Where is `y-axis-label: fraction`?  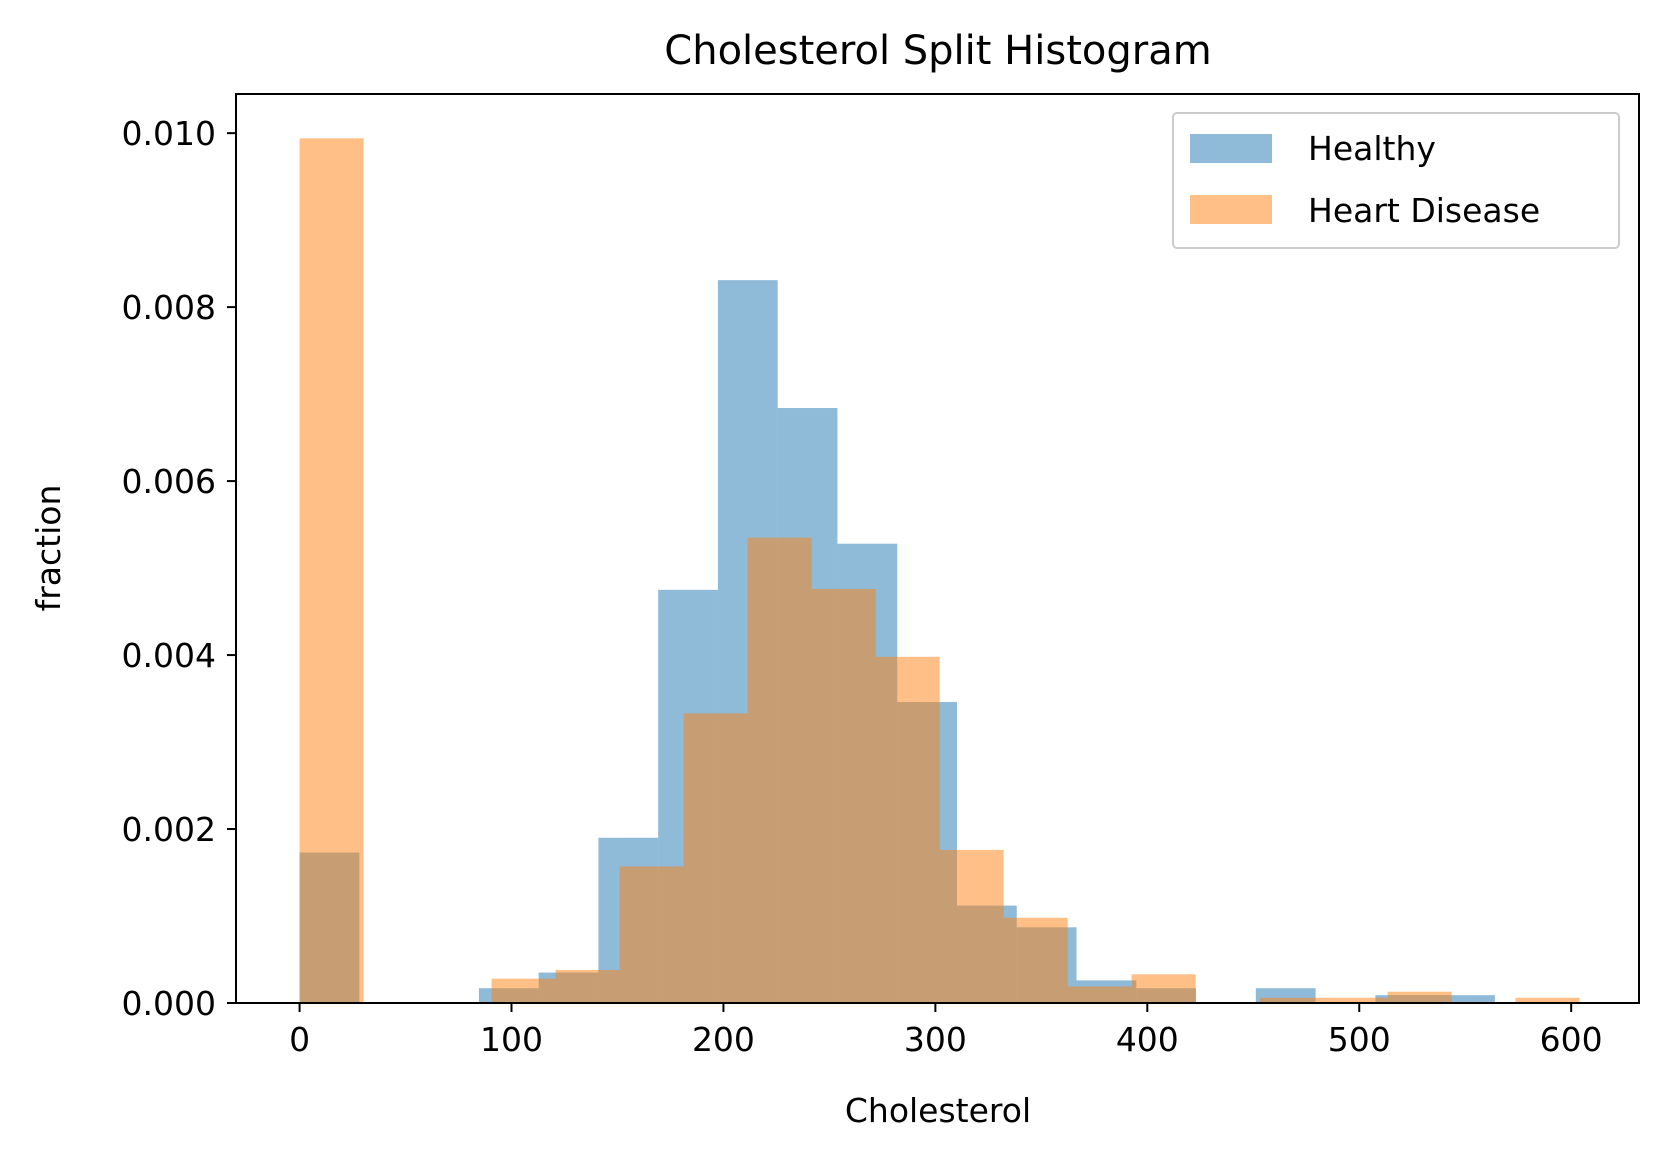 y-axis-label: fraction is located at coordinates (48, 548).